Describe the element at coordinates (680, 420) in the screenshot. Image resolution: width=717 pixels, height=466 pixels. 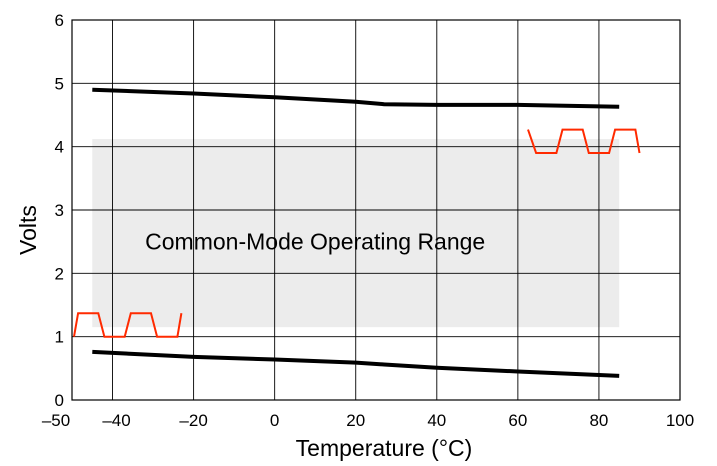
I see `x-tick-label: 100` at that location.